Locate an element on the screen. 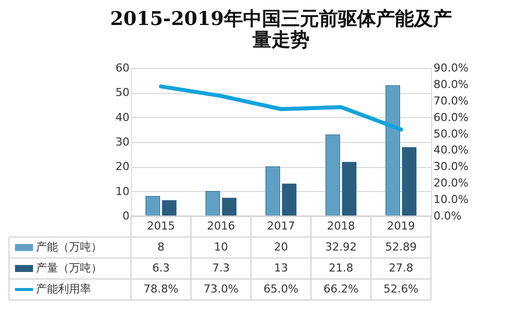  legend-label: 产能（万吨） is located at coordinates (69, 247).